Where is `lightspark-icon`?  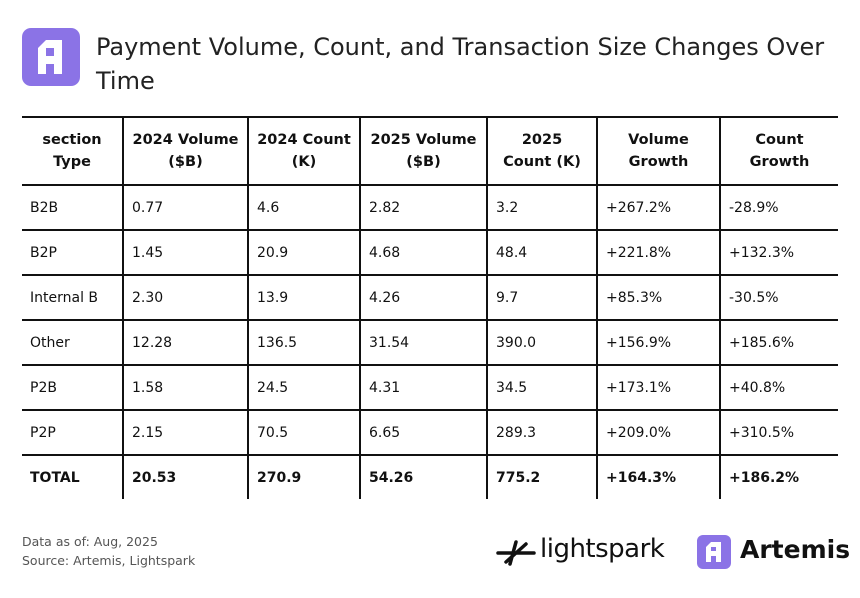 lightspark-icon is located at coordinates (516, 553).